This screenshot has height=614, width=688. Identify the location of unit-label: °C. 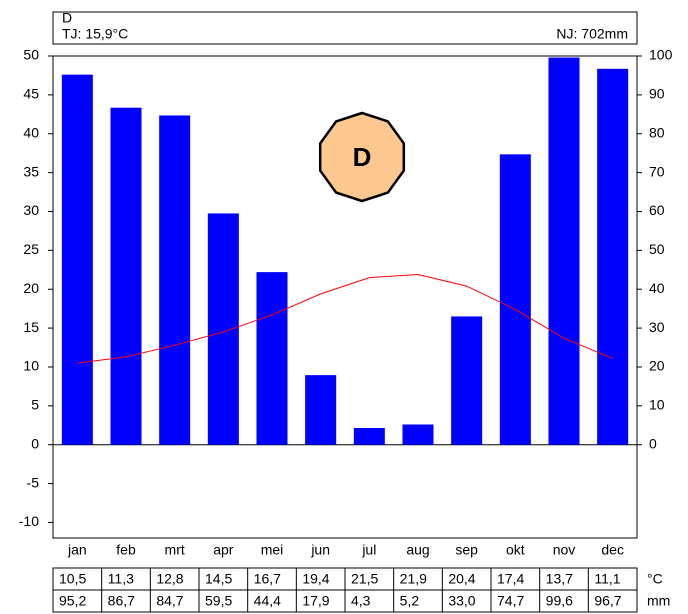
(655, 579).